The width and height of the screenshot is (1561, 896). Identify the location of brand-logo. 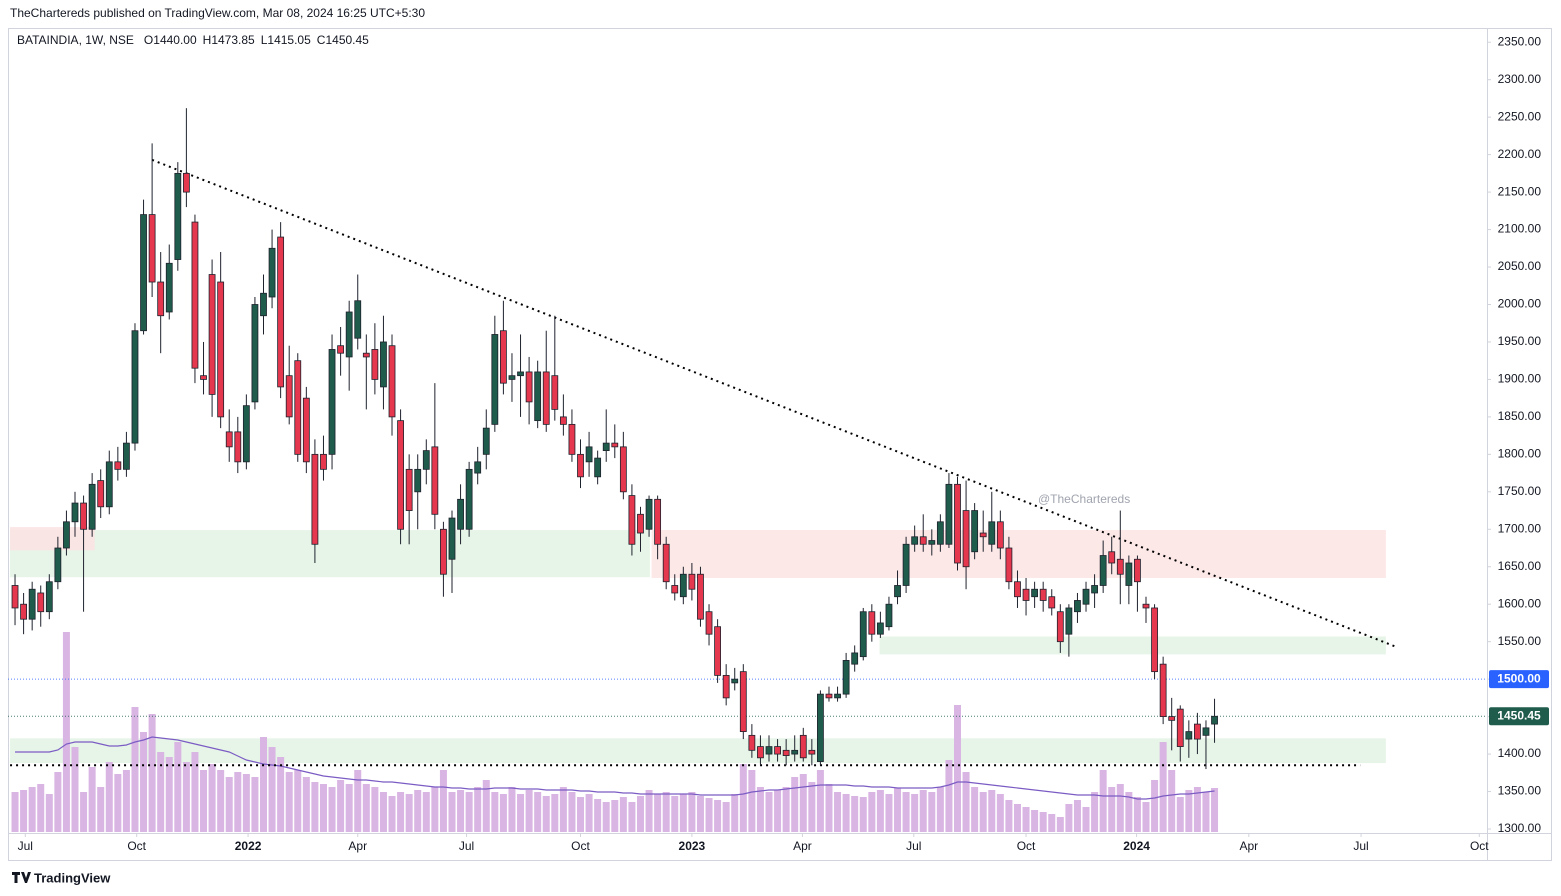
(21, 877).